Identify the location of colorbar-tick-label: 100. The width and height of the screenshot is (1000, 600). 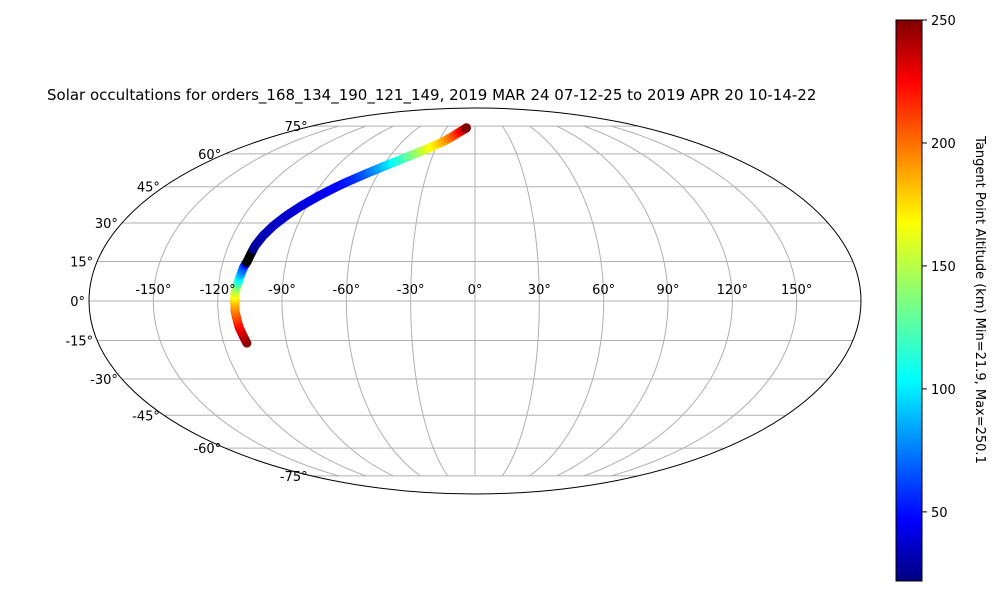
(943, 390).